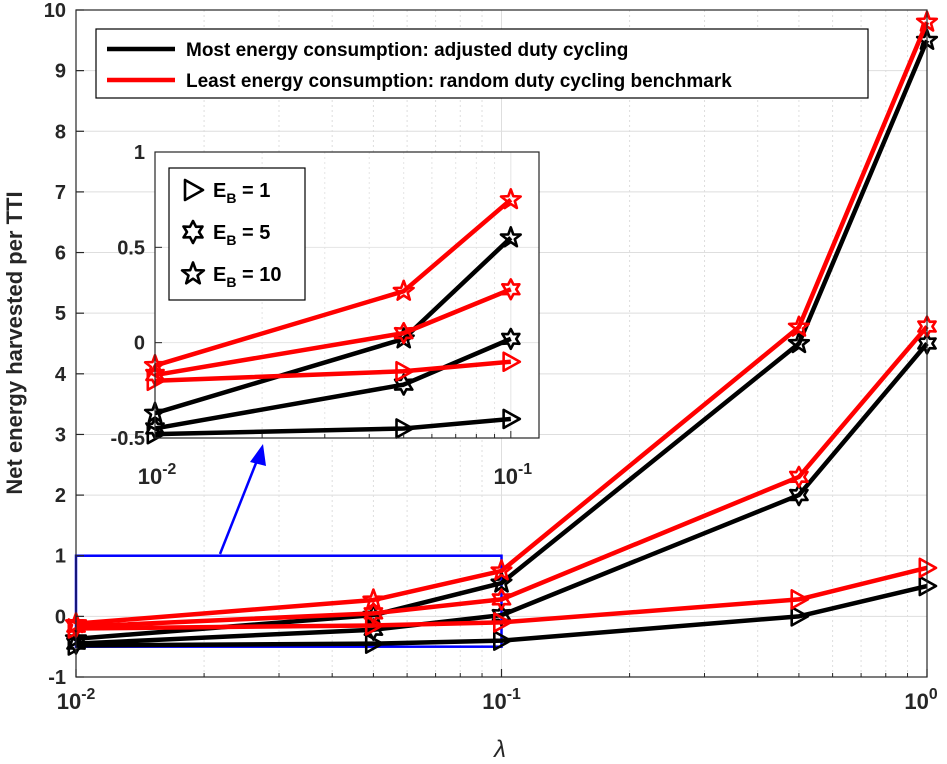 The image size is (947, 764). Describe the element at coordinates (241, 235) in the screenshot. I see `marker-legend-label: EB = 5` at that location.